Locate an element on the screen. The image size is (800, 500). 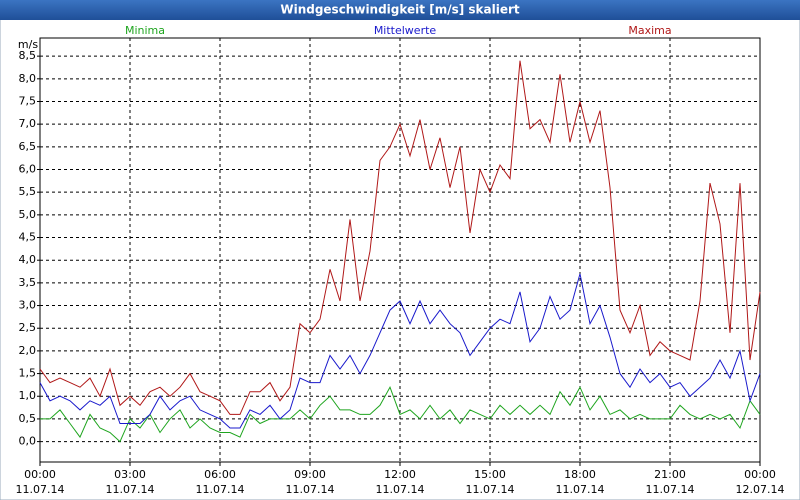
y-tick-label: 6,0 is located at coordinates (28, 169).